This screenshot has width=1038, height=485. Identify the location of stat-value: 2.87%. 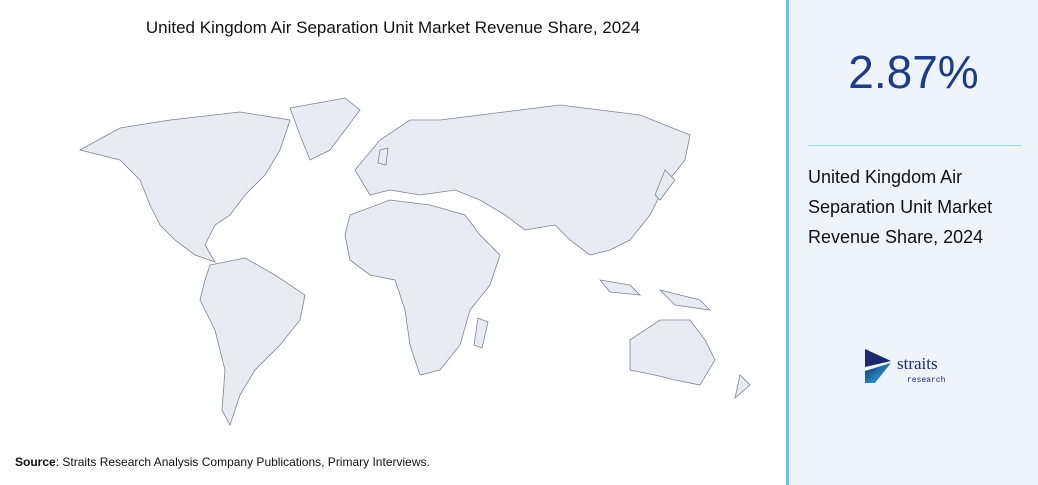
(913, 72).